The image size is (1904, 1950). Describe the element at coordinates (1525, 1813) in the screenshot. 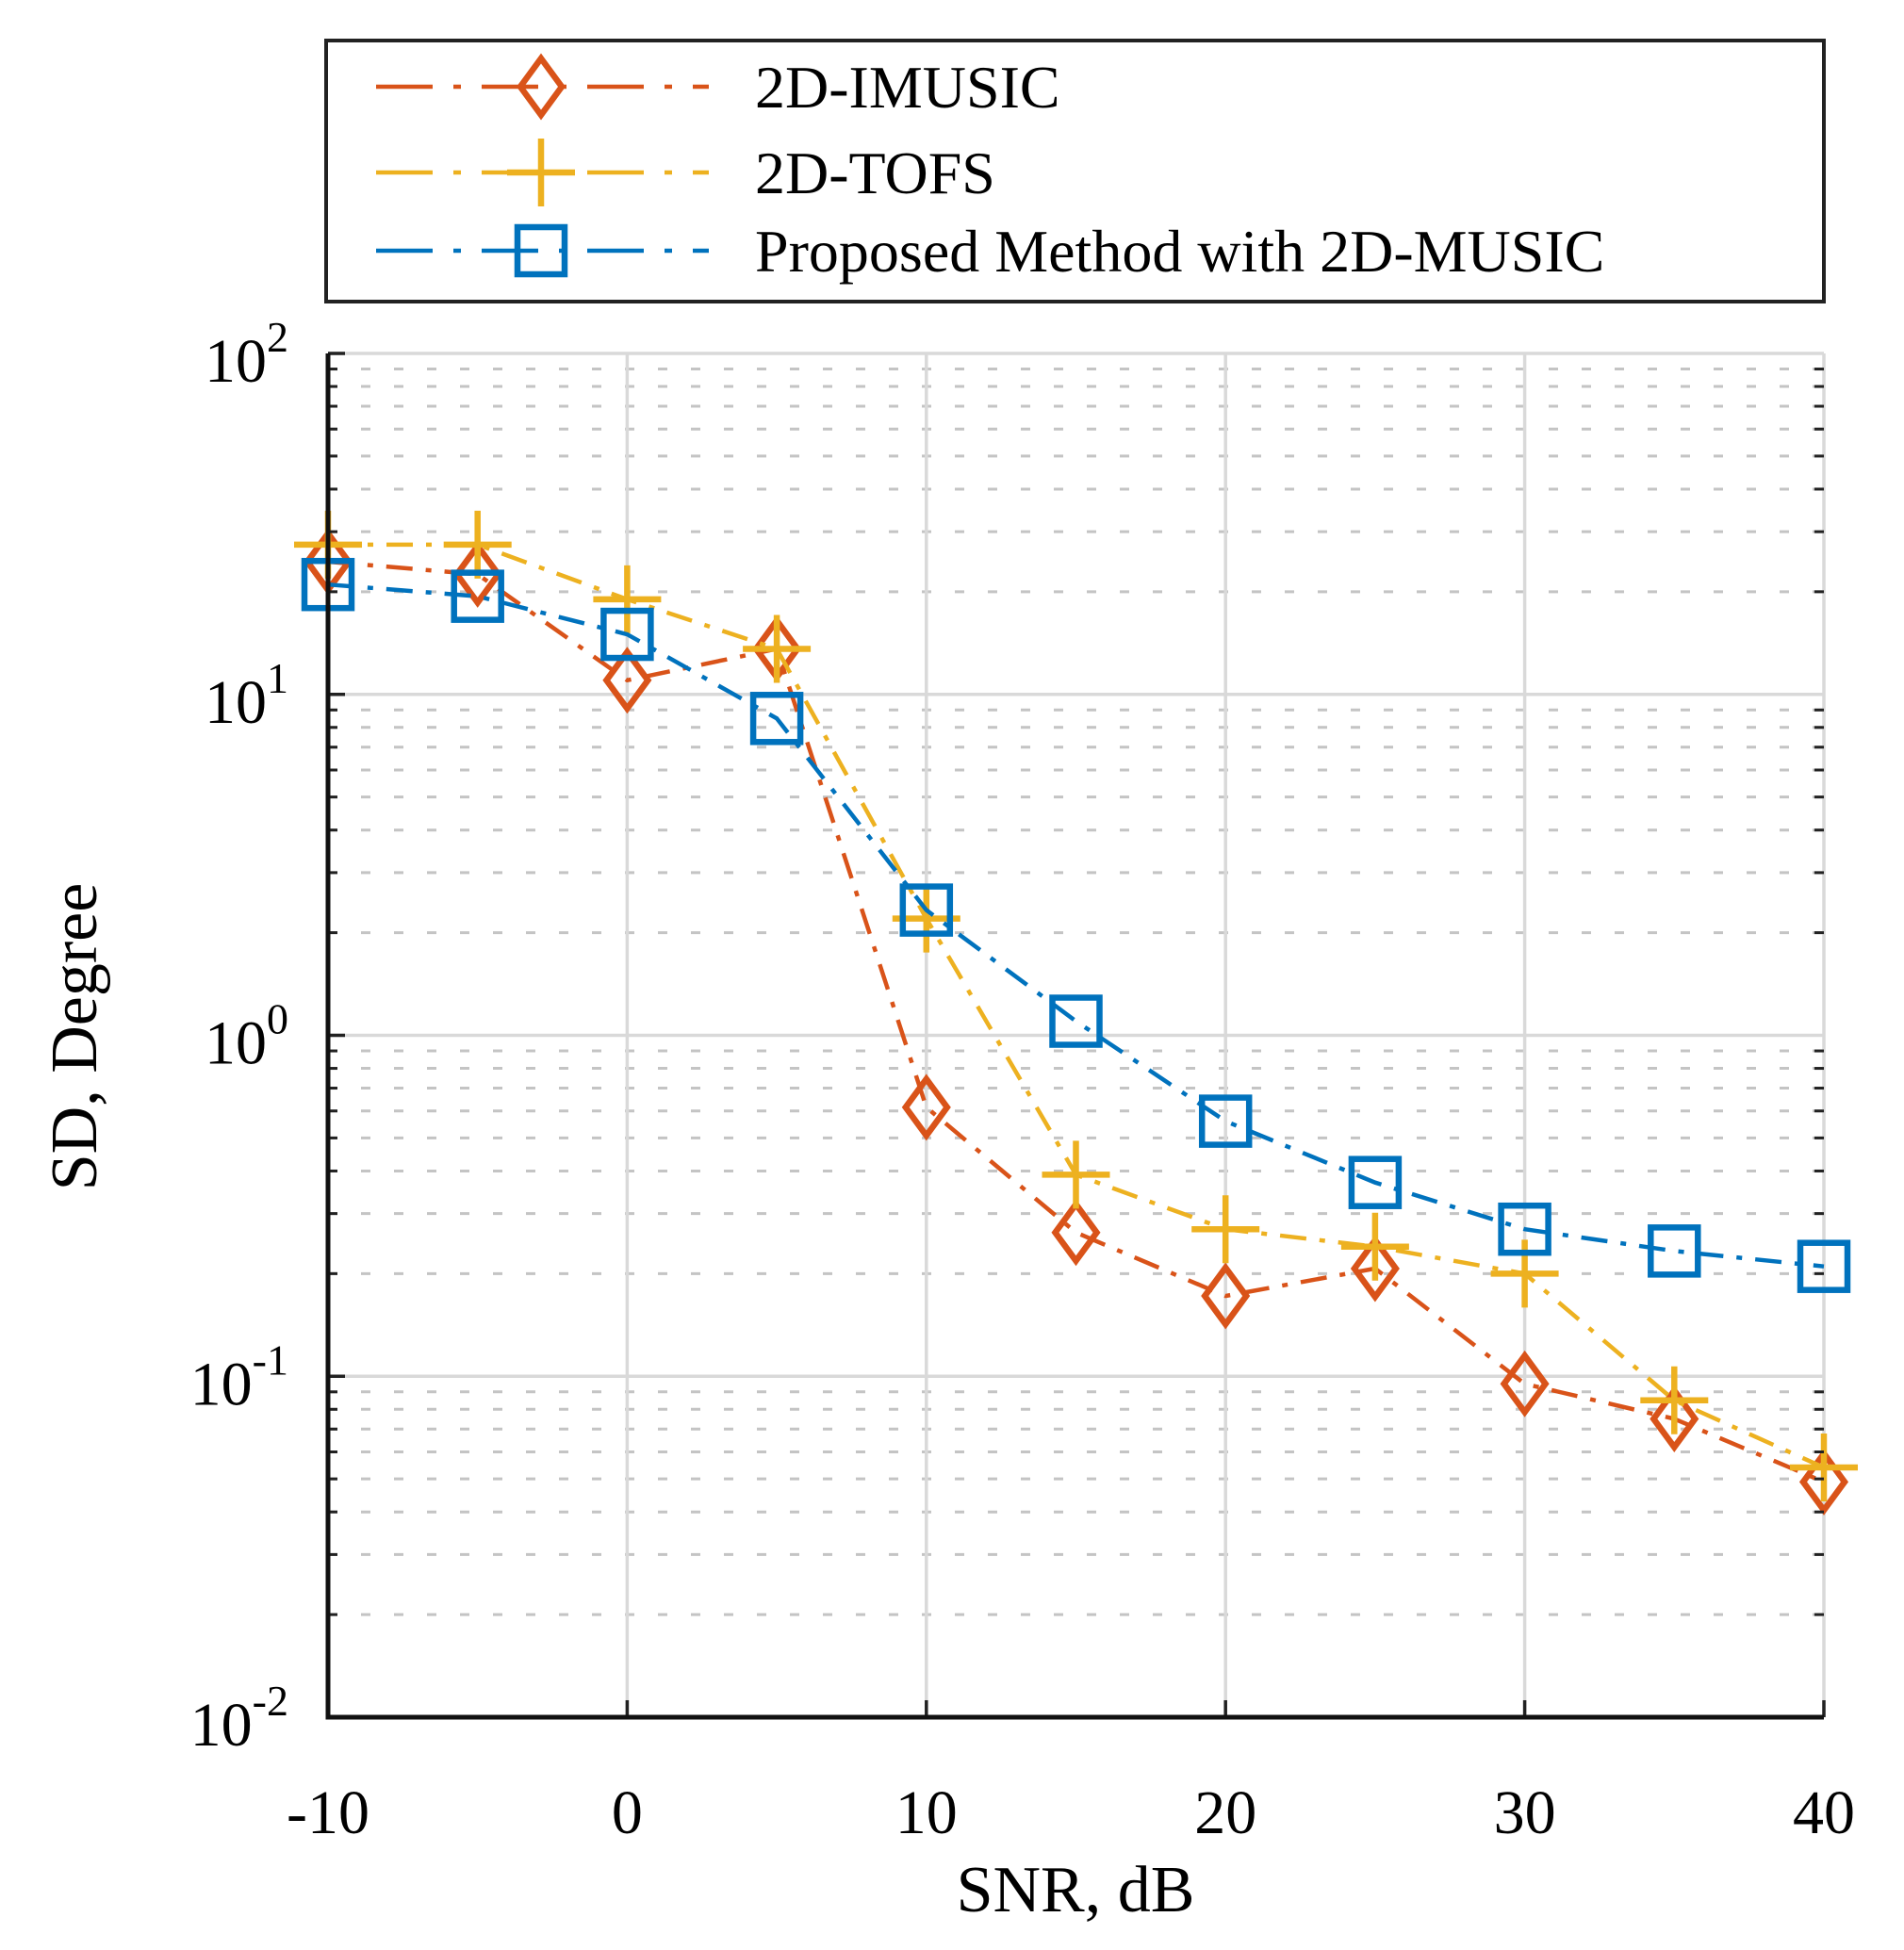

I see `x-tick-label: 30` at that location.